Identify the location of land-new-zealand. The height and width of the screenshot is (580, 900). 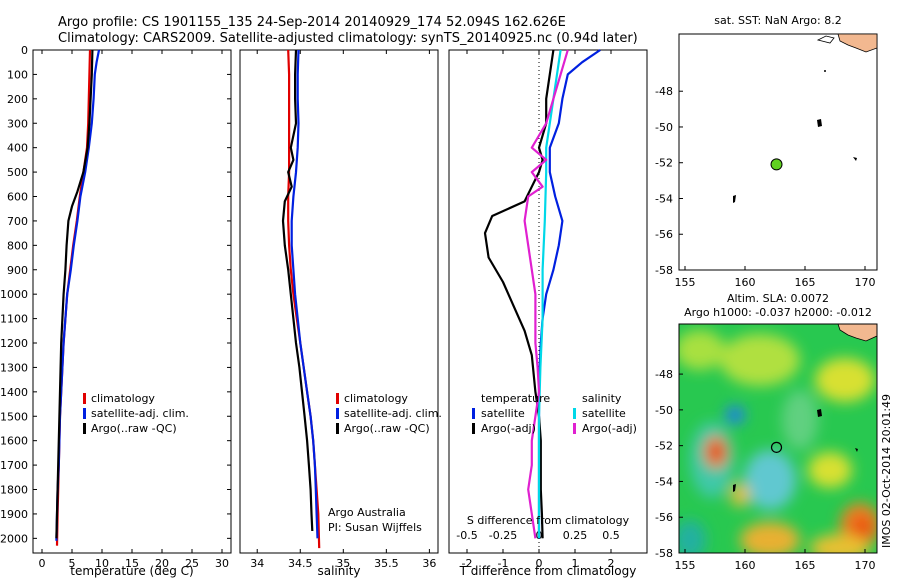
(857, 333).